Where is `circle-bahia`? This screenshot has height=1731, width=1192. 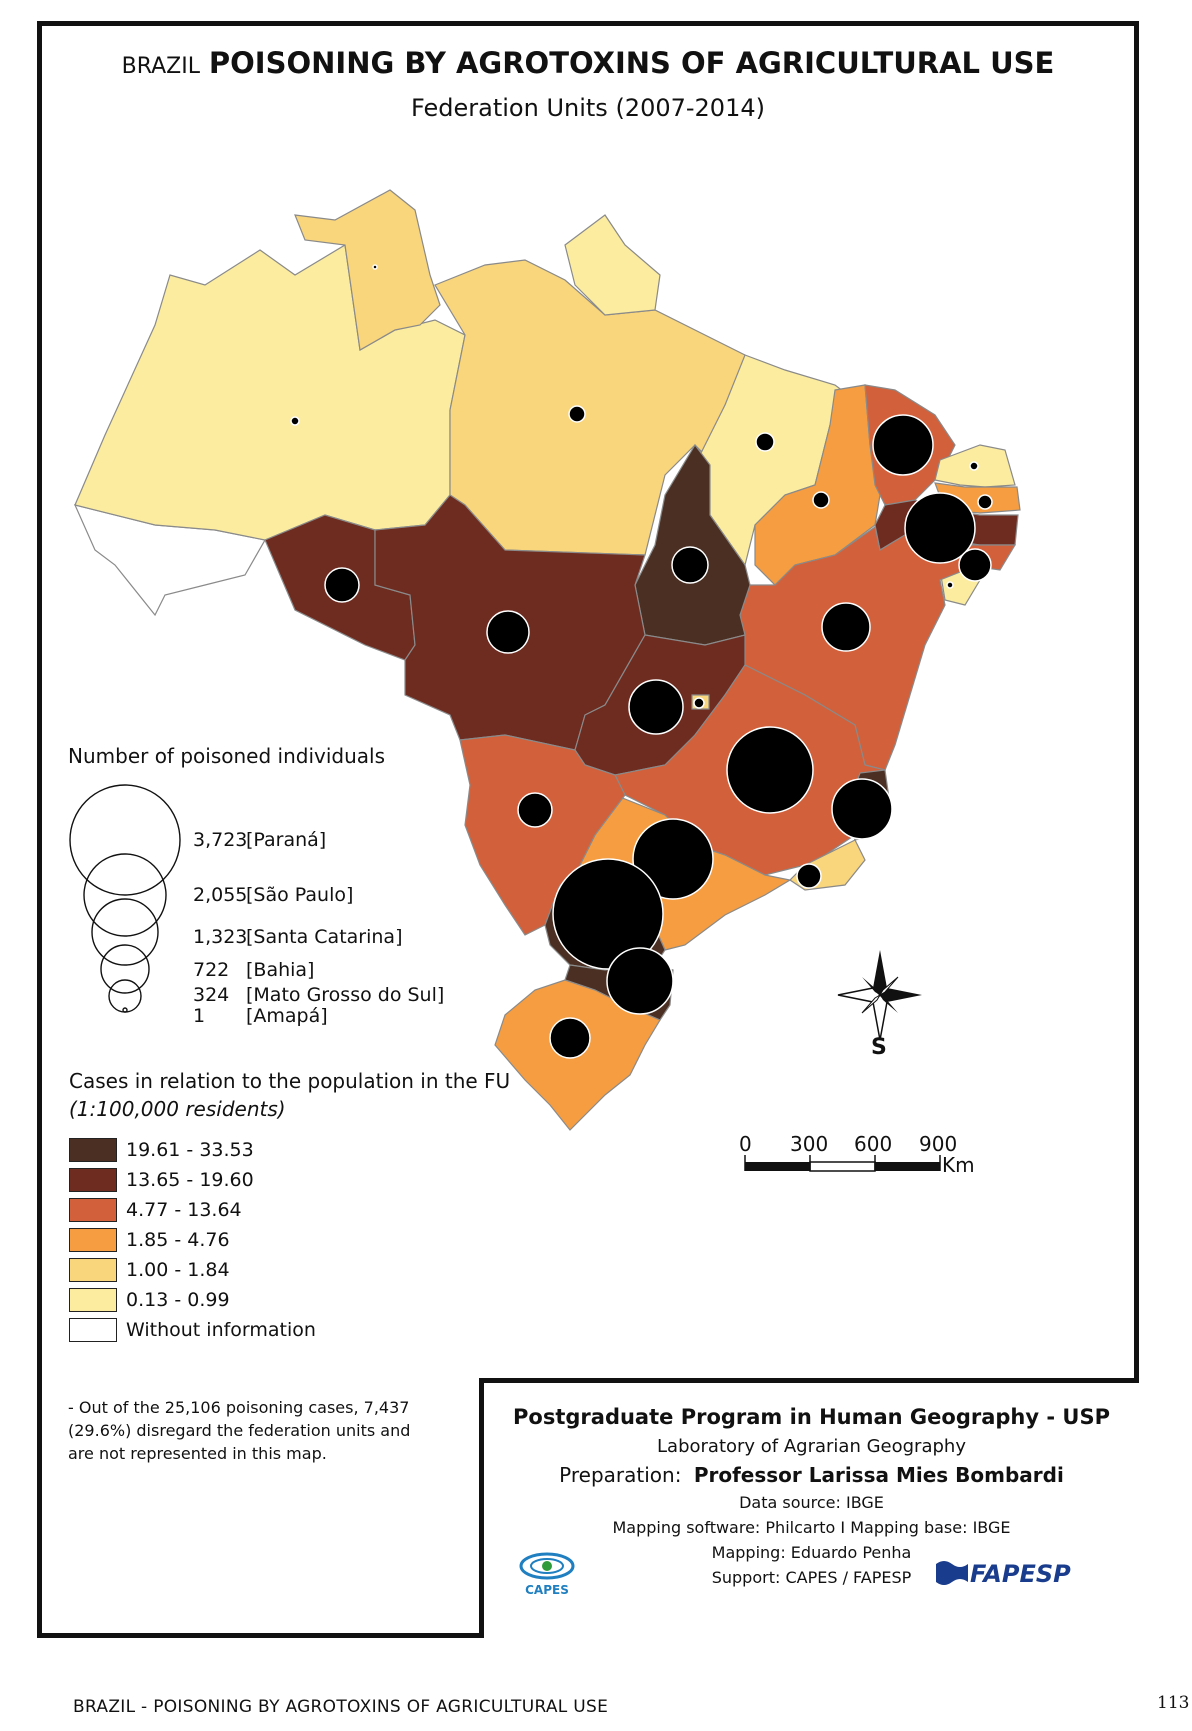 circle-bahia is located at coordinates (846, 627).